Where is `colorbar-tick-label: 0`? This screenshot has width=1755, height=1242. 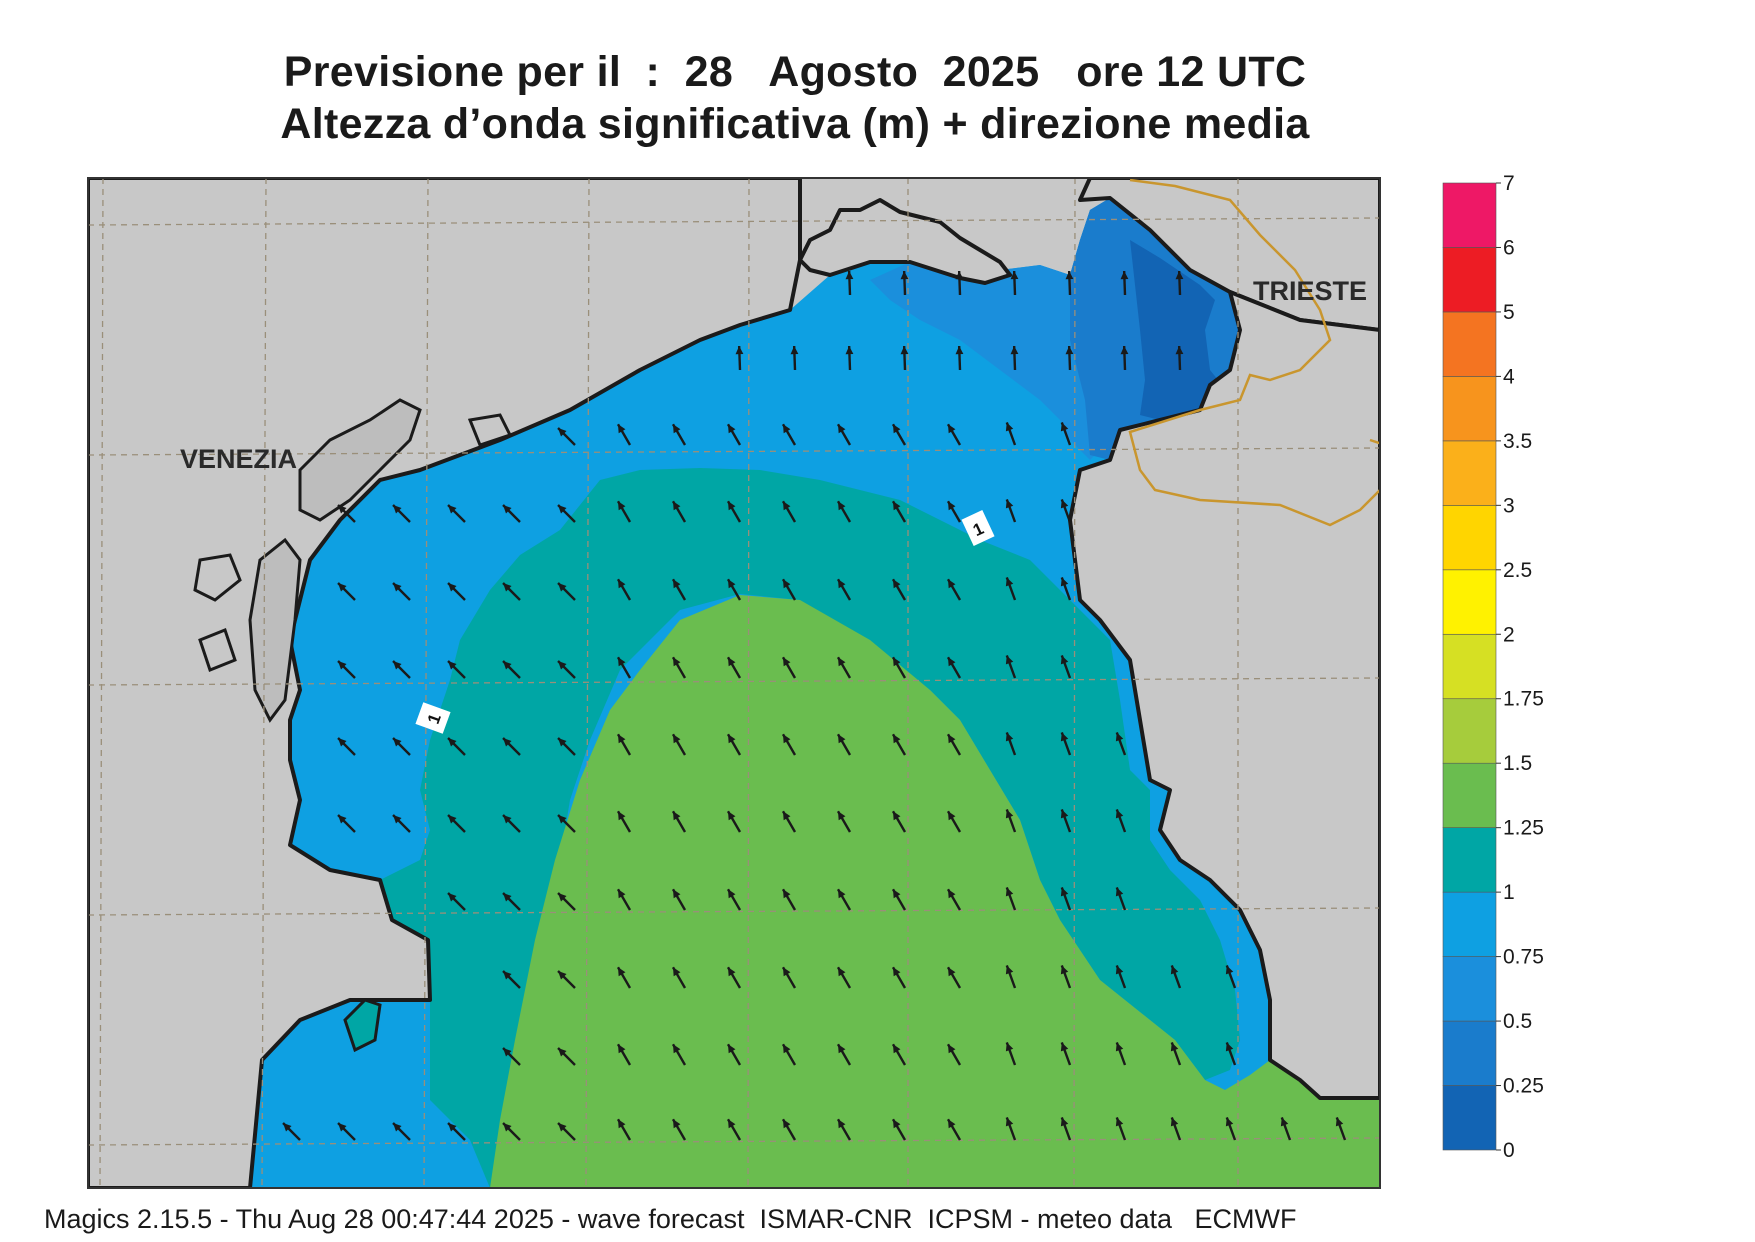 colorbar-tick-label: 0 is located at coordinates (1509, 1150).